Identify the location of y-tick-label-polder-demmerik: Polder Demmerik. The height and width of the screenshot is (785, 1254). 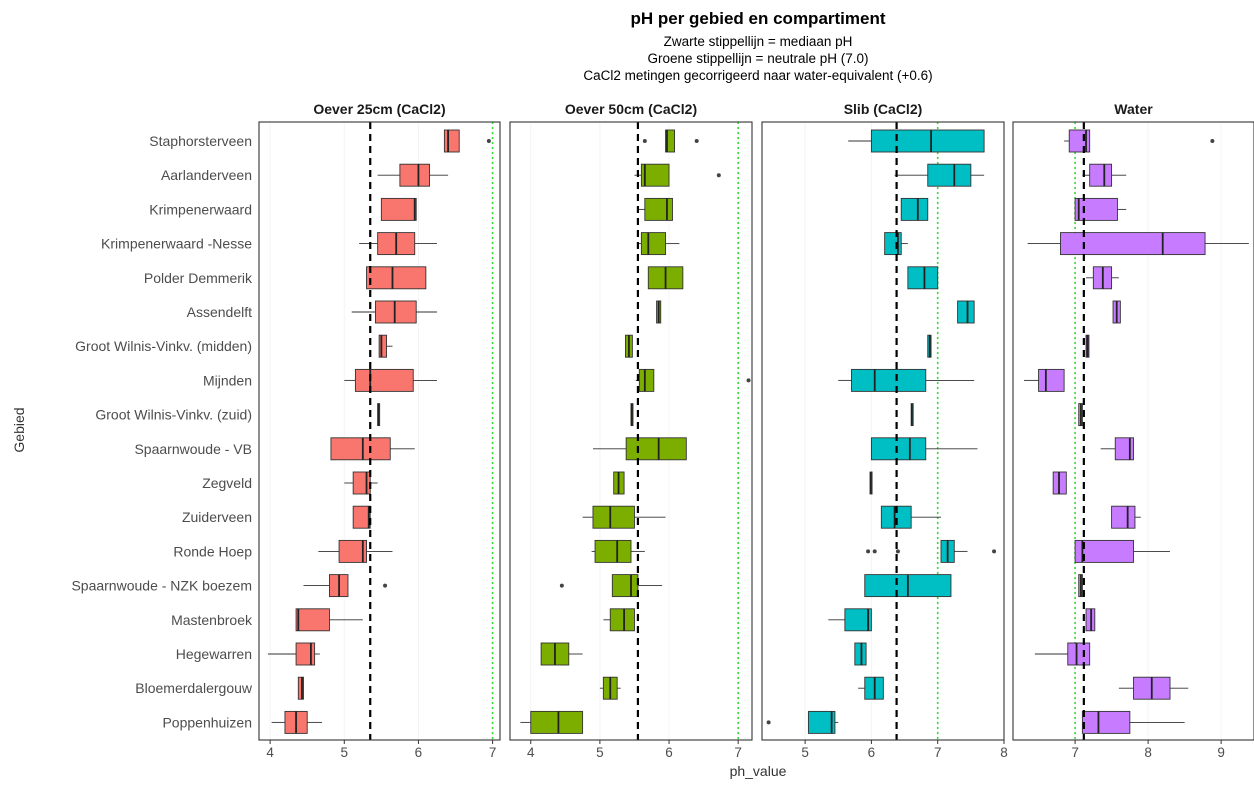
(198, 278).